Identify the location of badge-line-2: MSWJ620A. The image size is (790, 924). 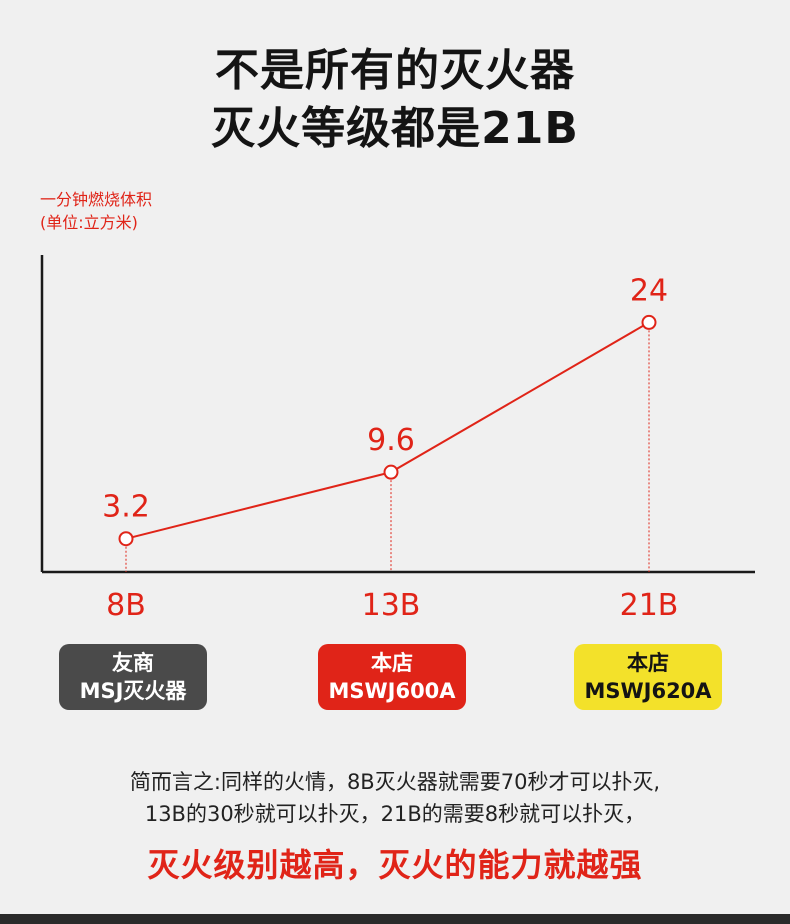
(648, 691).